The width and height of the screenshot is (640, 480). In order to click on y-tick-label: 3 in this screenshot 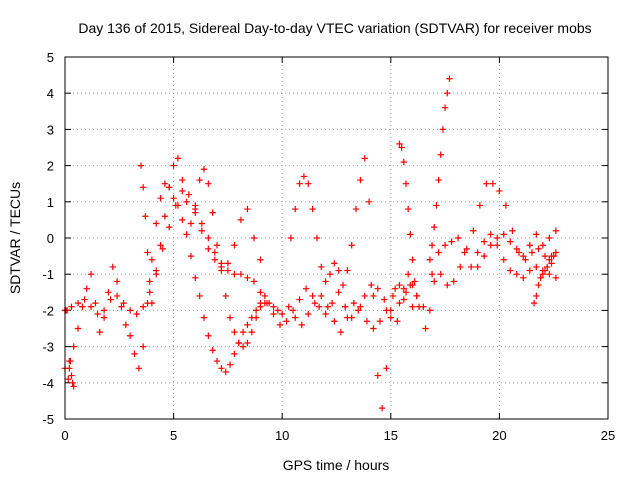, I will do `click(50, 129)`.